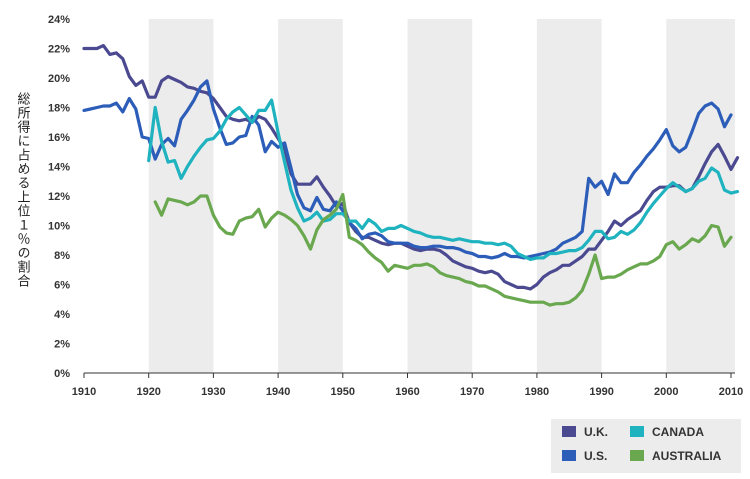 The width and height of the screenshot is (750, 479). I want to click on legend-label: U.S., so click(595, 456).